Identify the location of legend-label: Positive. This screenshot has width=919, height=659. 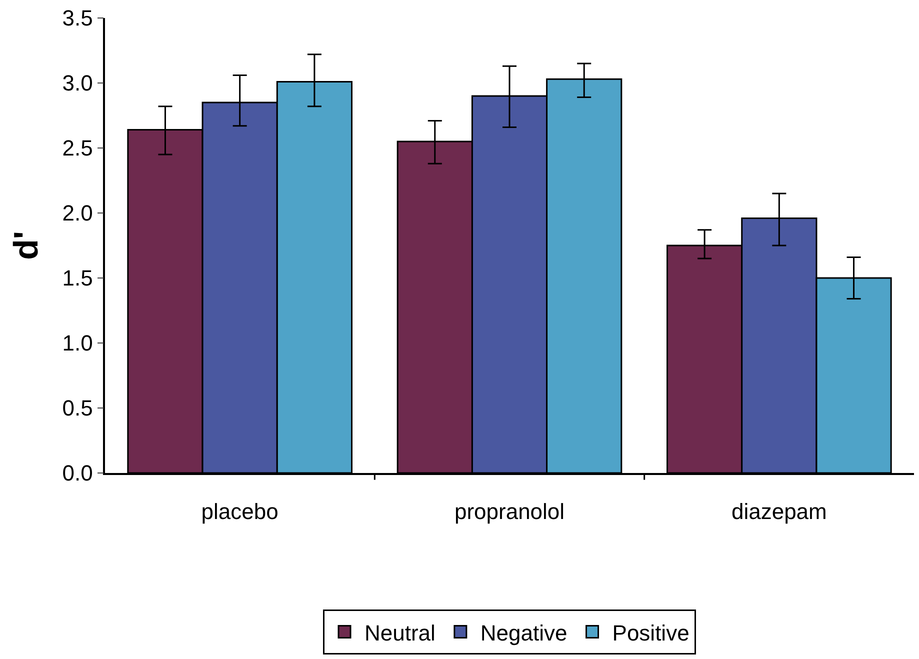
(651, 633).